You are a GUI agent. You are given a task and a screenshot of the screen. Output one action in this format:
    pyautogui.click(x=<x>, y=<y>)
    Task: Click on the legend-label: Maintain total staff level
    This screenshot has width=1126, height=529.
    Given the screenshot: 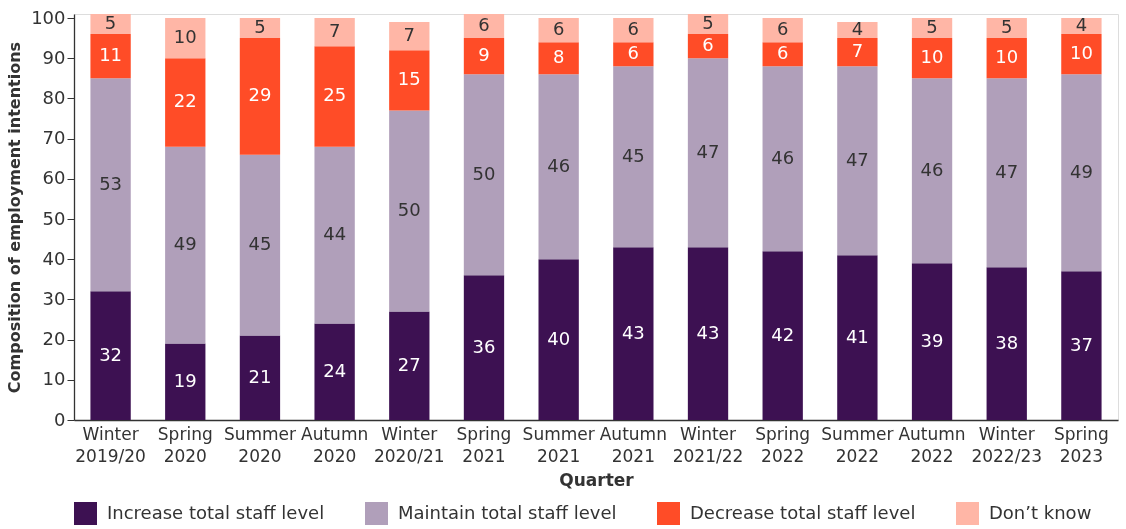 What is the action you would take?
    pyautogui.click(x=507, y=512)
    